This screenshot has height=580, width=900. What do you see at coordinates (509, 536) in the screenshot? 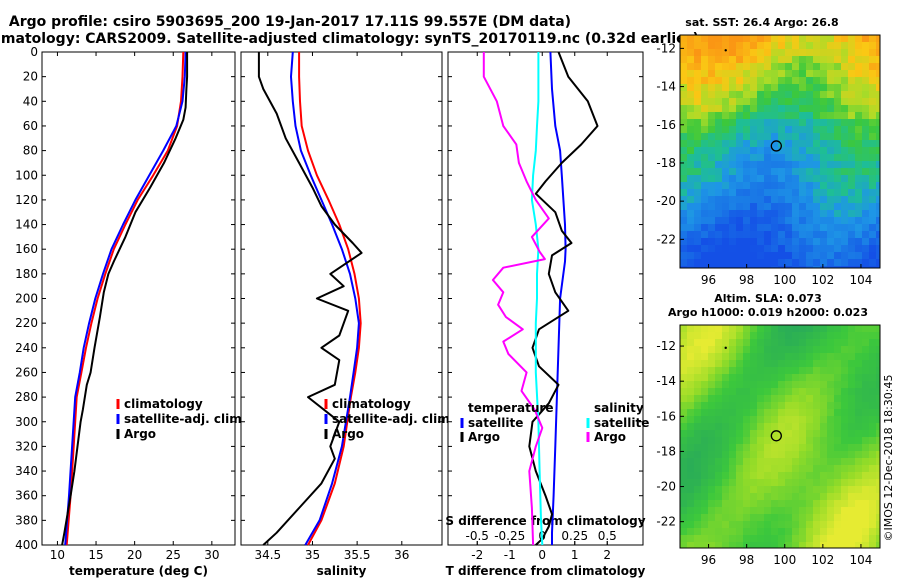
I see `s-diff-xtick-label: -0.25` at bounding box center [509, 536].